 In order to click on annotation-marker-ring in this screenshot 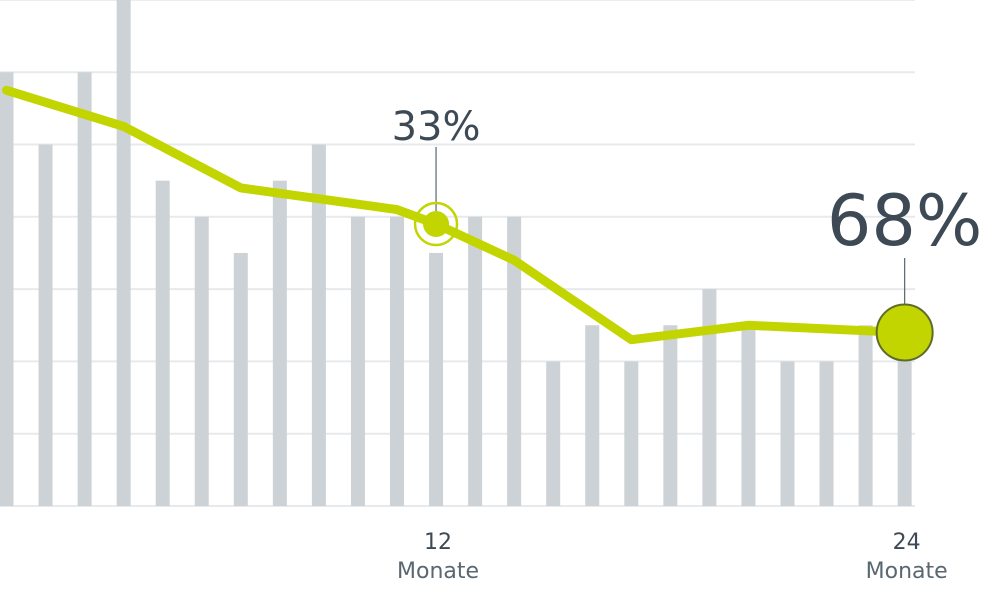, I will do `click(436, 224)`.